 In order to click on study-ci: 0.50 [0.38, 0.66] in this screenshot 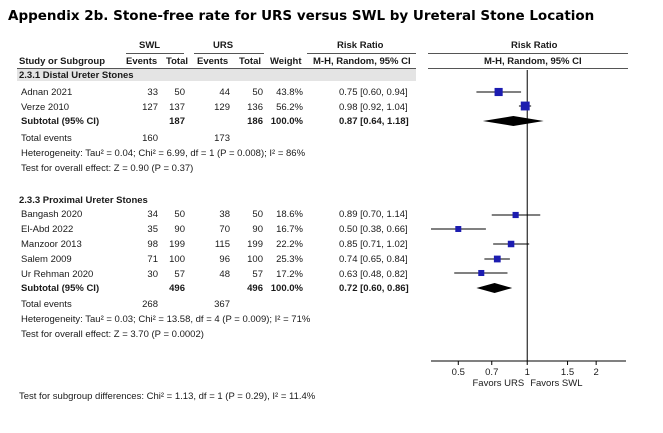, I will do `click(373, 229)`.